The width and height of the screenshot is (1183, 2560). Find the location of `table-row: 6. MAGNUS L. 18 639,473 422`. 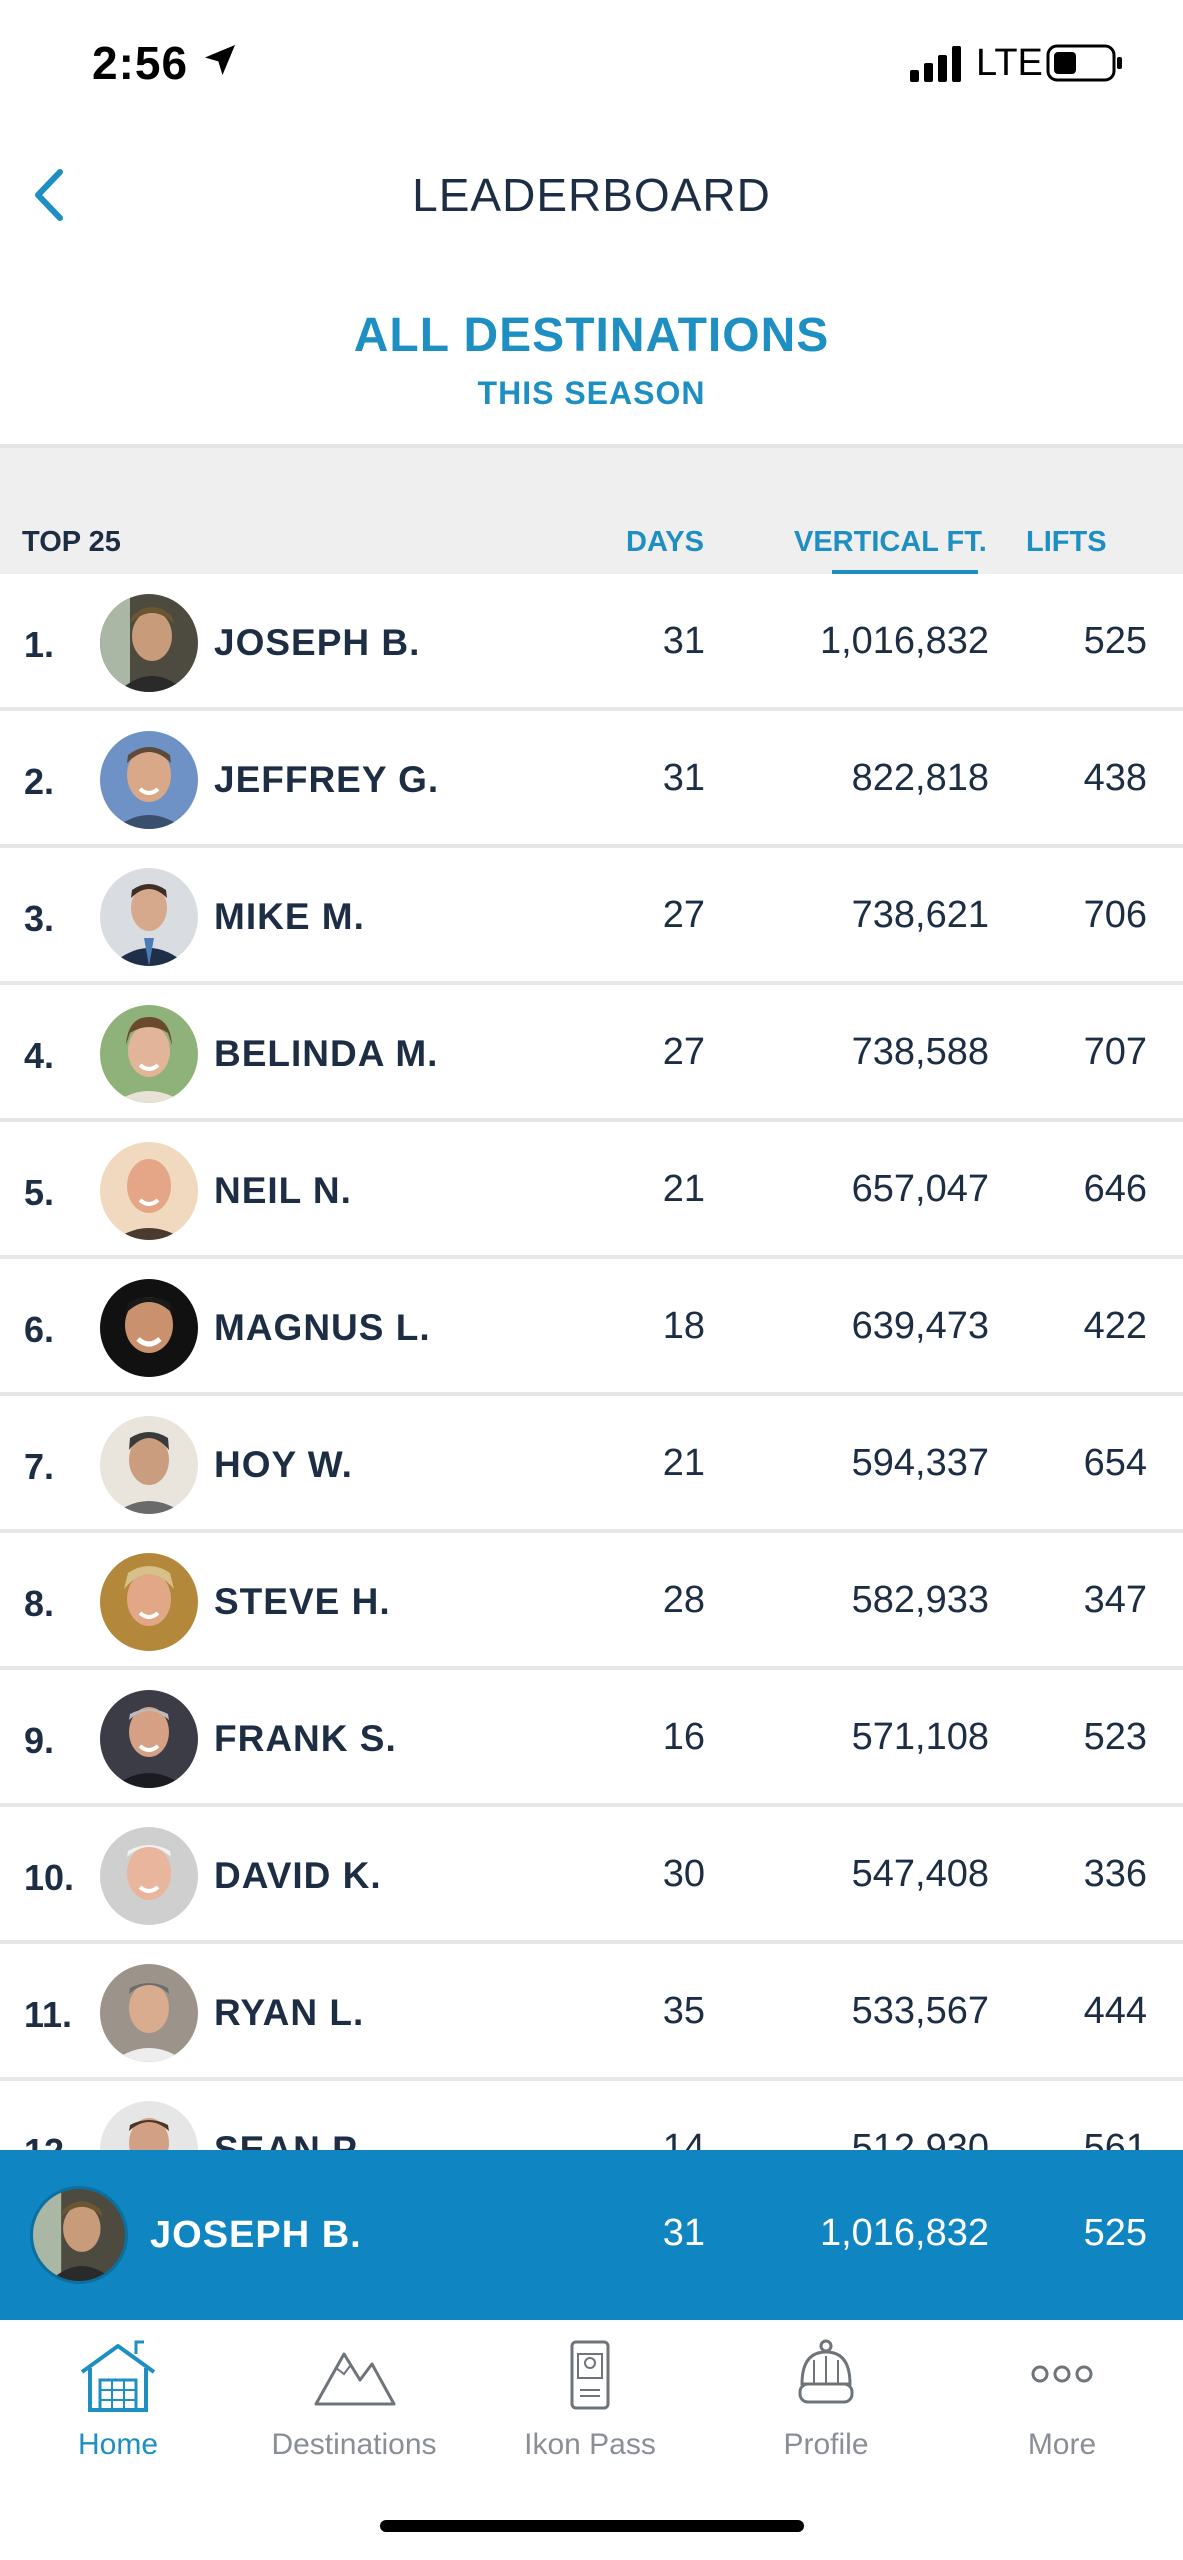

table-row: 6. MAGNUS L. 18 639,473 422 is located at coordinates (591, 1327).